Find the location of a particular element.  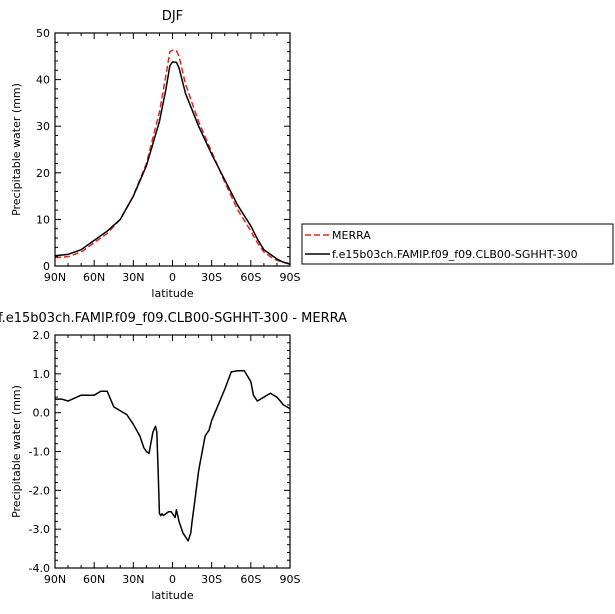

y-tick-label: 40 is located at coordinates (43, 80).